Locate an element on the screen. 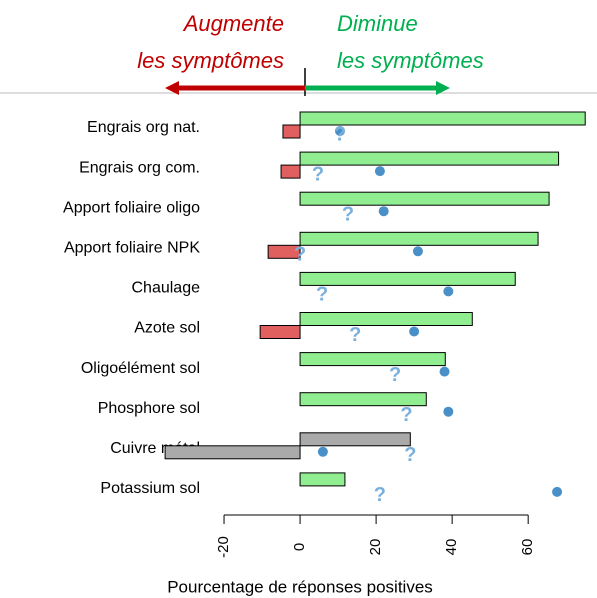  x-tick-label: -20 is located at coordinates (223, 547).